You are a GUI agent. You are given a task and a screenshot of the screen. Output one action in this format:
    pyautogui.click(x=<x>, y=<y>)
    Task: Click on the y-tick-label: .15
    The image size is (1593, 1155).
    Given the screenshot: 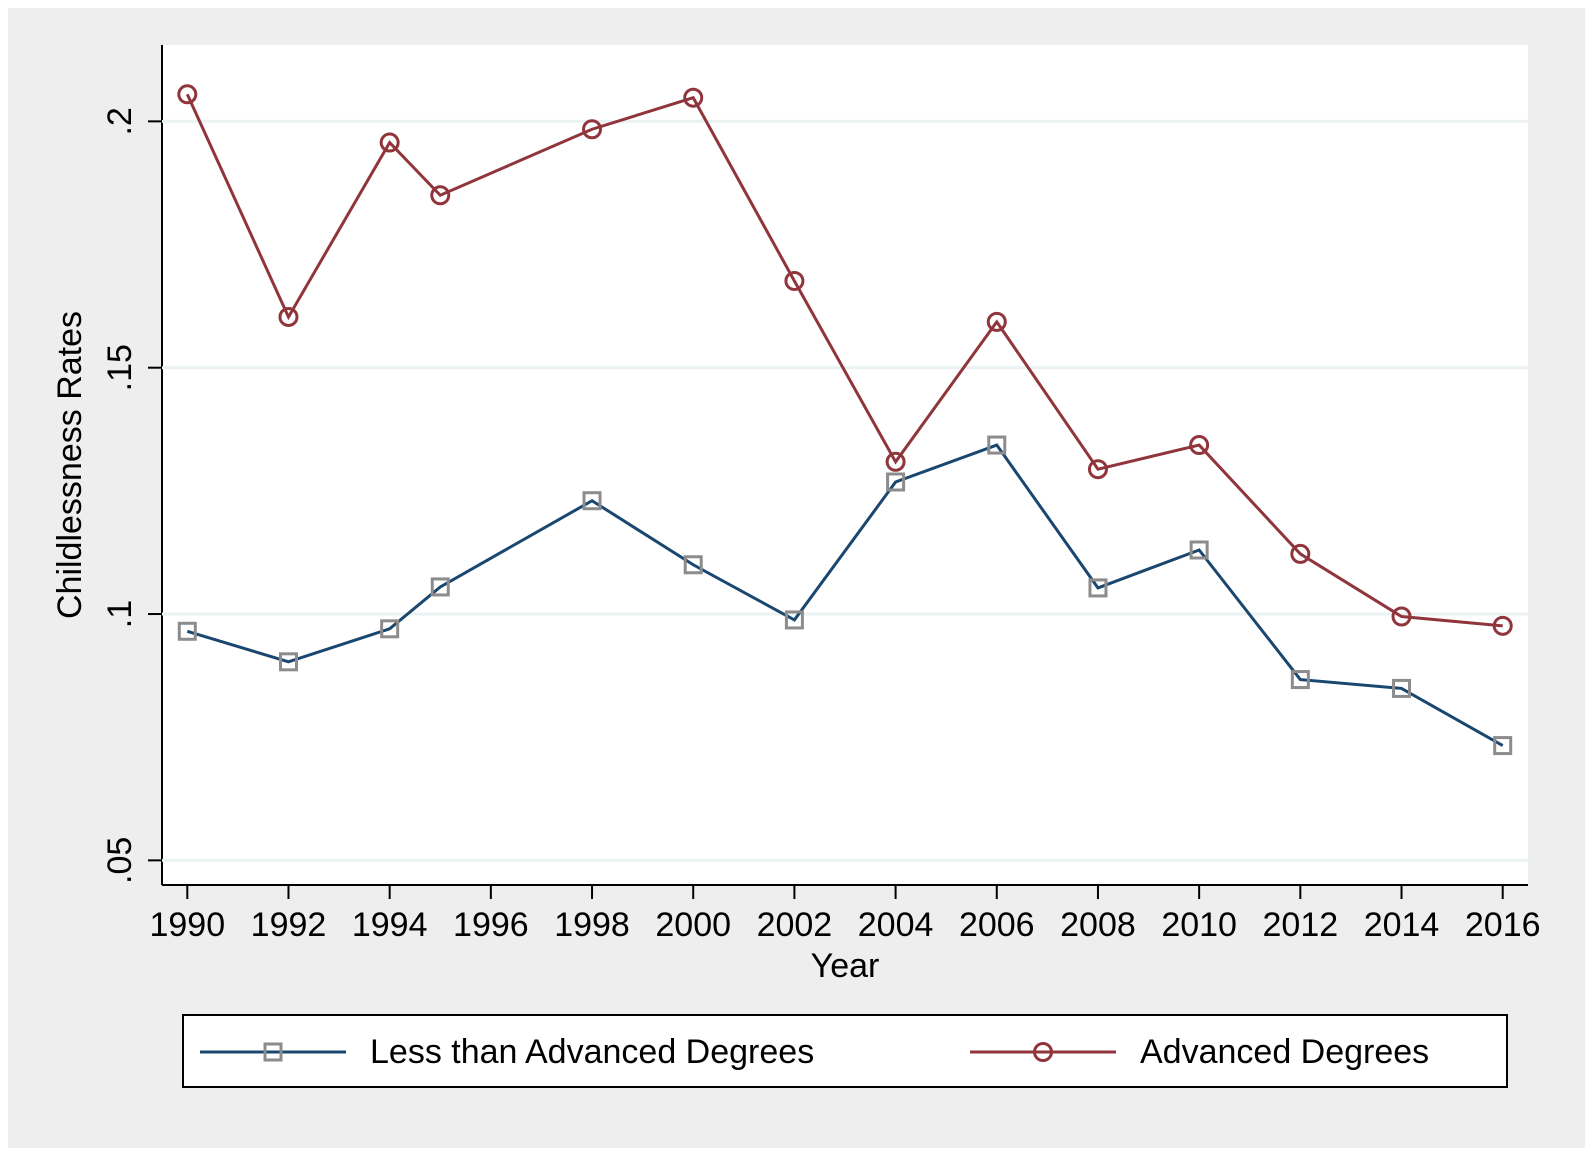 What is the action you would take?
    pyautogui.click(x=120, y=367)
    